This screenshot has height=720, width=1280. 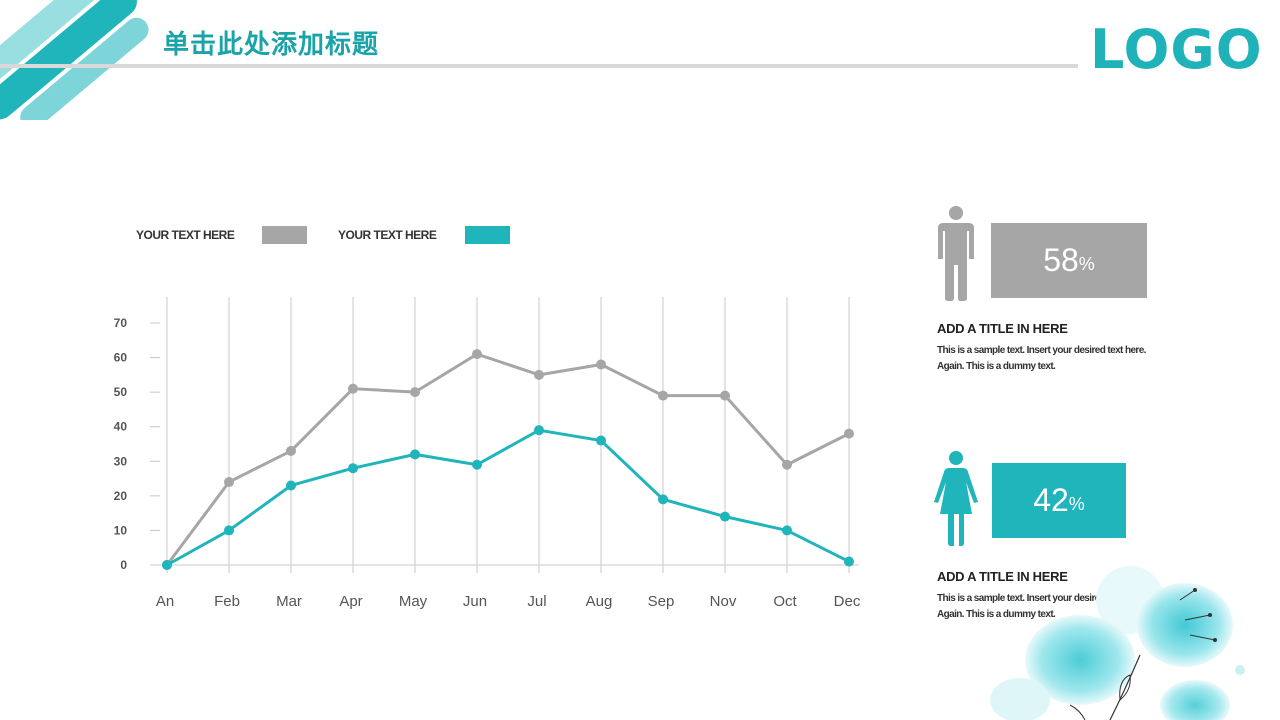 What do you see at coordinates (1176, 49) in the screenshot?
I see `logo: LOGO` at bounding box center [1176, 49].